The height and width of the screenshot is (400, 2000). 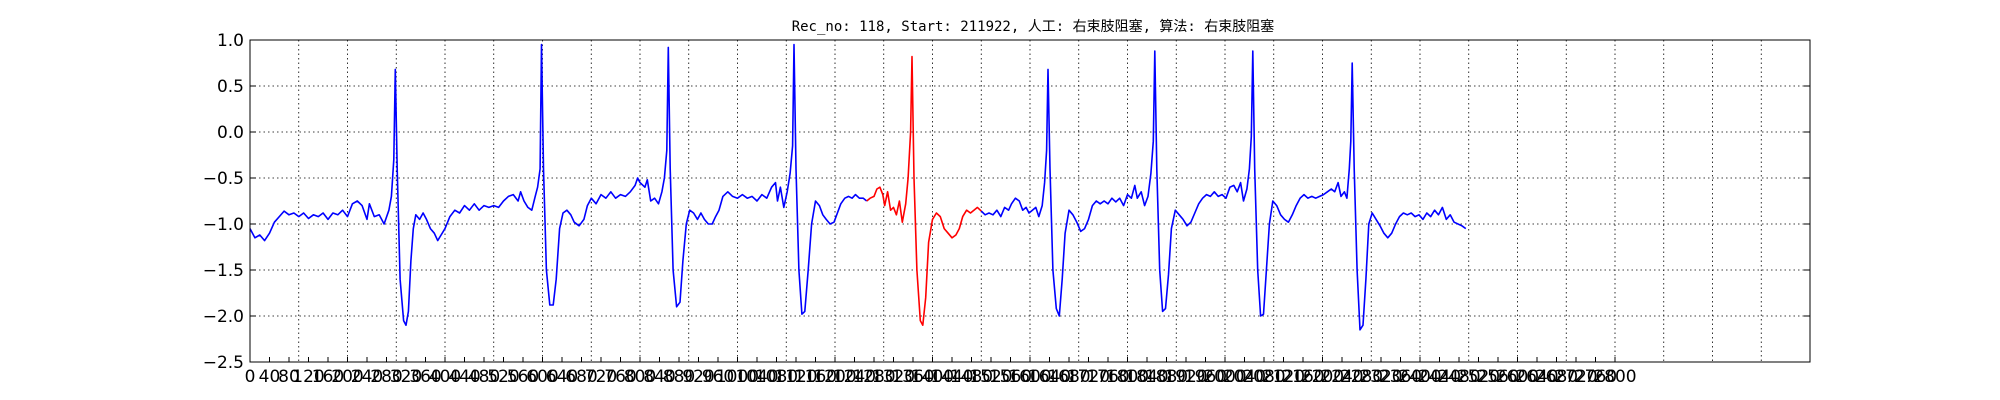 What do you see at coordinates (308, 377) in the screenshot?
I see `x-tick-label: 120` at bounding box center [308, 377].